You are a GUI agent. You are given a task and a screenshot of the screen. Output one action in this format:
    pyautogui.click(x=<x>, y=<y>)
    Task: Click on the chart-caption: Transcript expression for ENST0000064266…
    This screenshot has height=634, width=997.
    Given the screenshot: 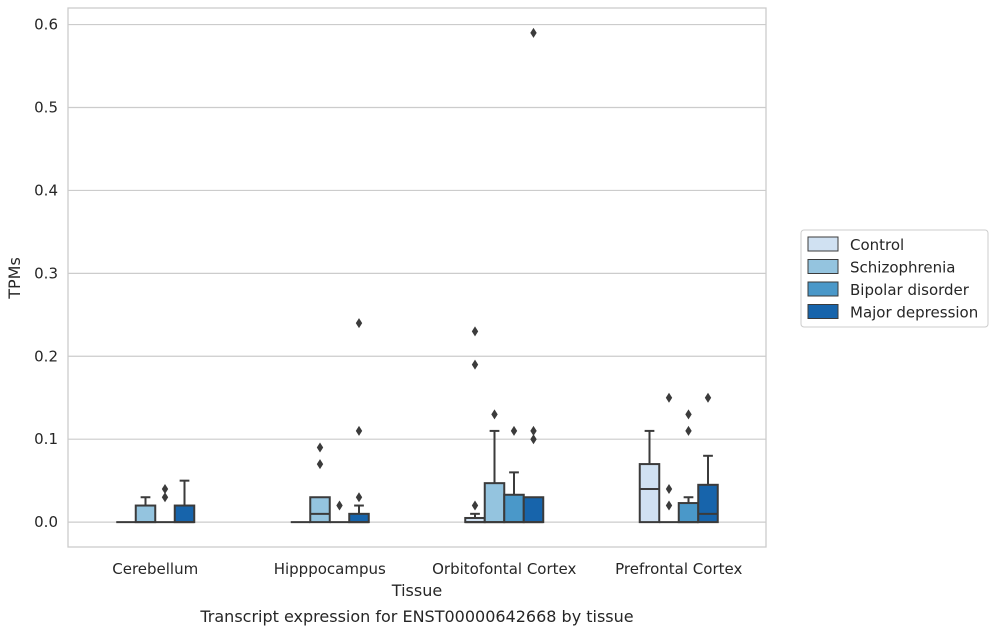 What is the action you would take?
    pyautogui.click(x=416, y=616)
    